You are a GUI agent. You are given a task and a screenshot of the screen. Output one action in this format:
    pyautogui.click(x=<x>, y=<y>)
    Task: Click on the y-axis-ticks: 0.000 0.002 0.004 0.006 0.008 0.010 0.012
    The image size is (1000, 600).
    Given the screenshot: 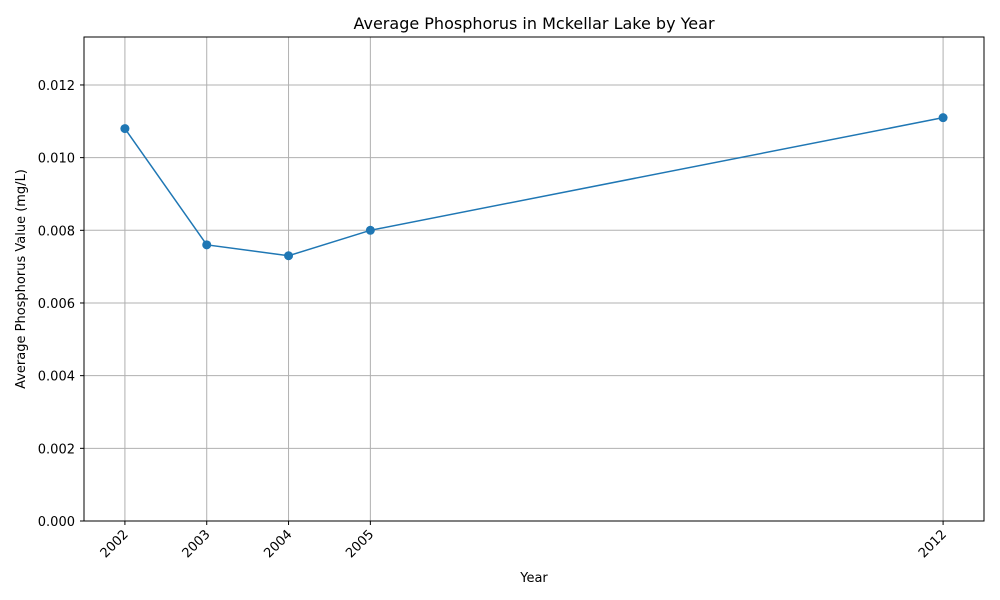 What is the action you would take?
    pyautogui.click(x=61, y=304)
    